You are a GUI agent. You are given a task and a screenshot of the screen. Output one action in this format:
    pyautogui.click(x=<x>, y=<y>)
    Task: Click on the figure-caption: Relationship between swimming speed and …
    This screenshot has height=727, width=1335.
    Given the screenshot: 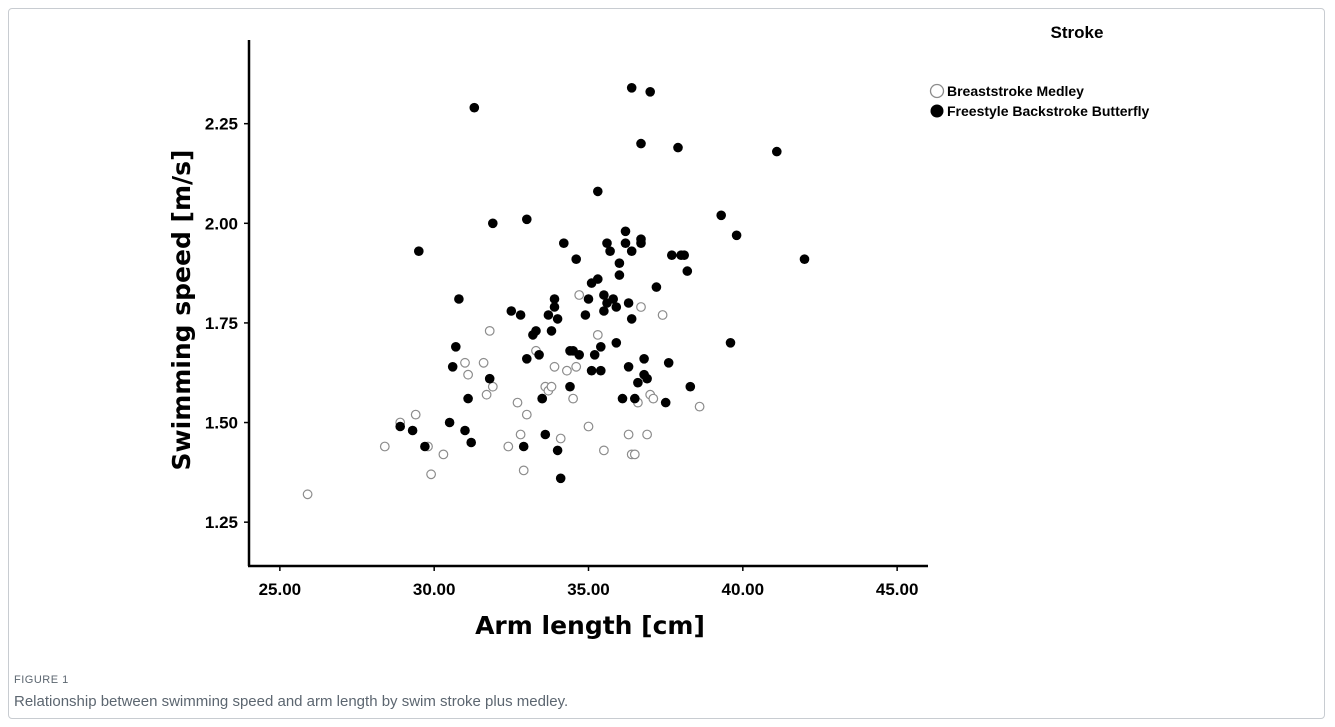 What is the action you would take?
    pyautogui.click(x=291, y=701)
    